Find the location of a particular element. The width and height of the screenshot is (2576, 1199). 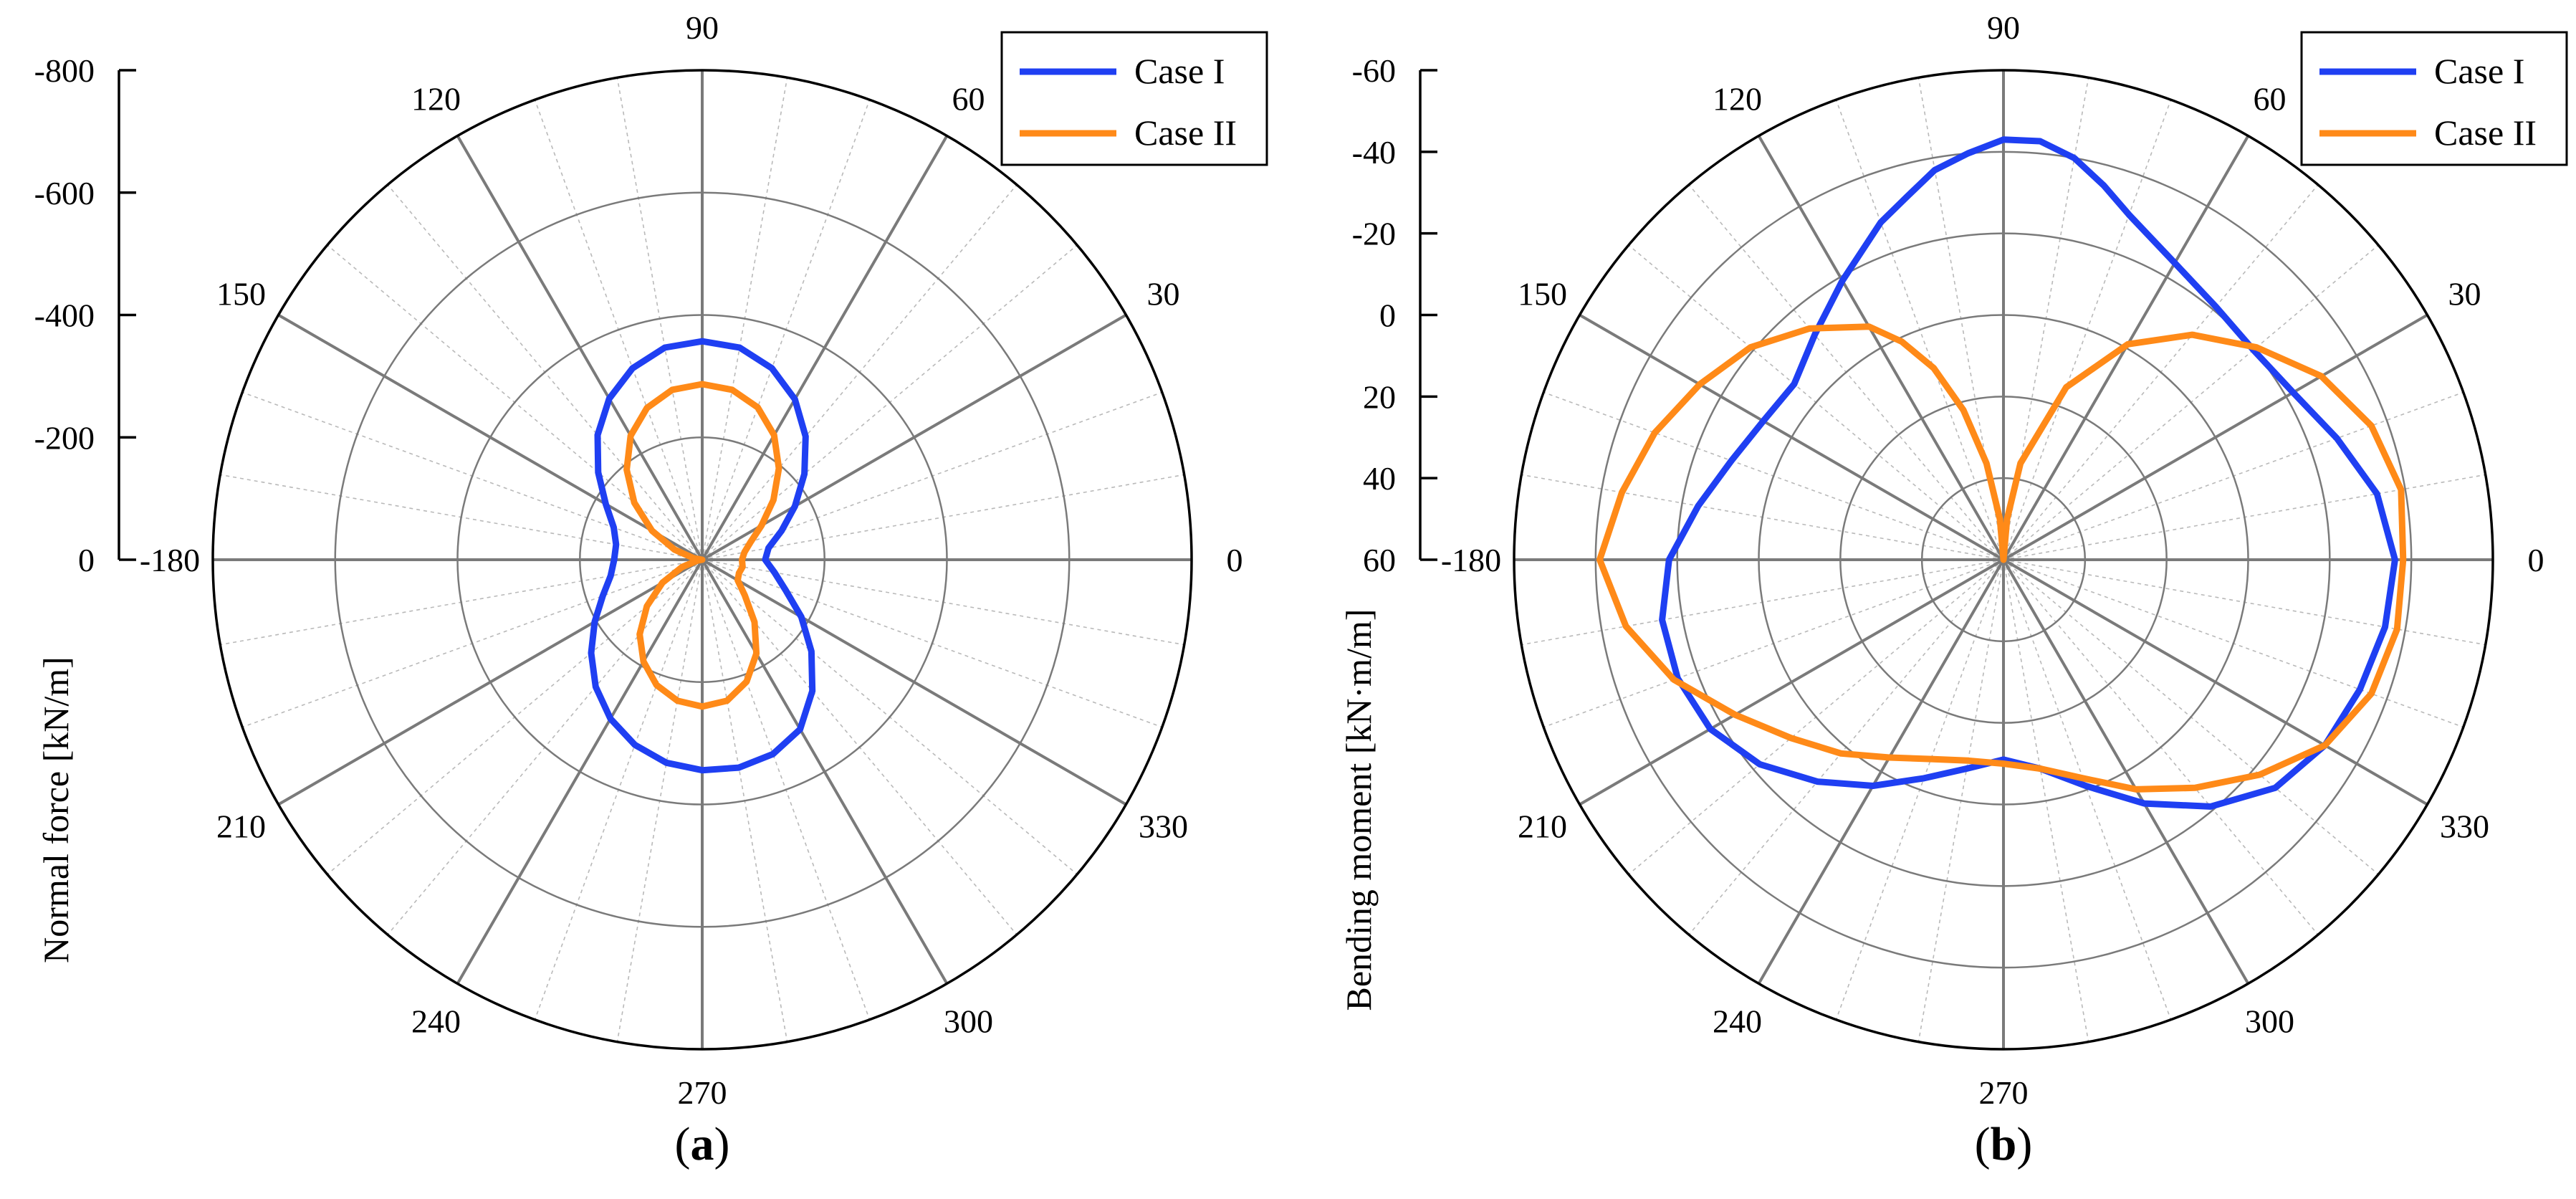

radial-tick-label: 60 is located at coordinates (1379, 560).